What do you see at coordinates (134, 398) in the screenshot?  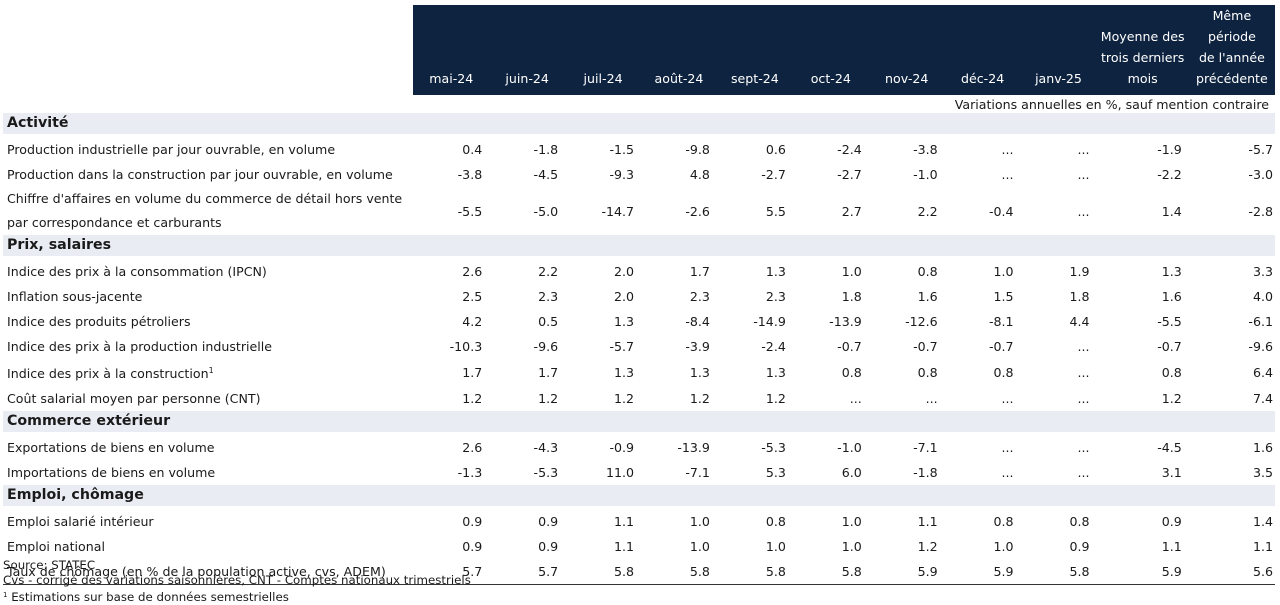 I see `row-label-text: Coût salarial moyen par personne (CNT)` at bounding box center [134, 398].